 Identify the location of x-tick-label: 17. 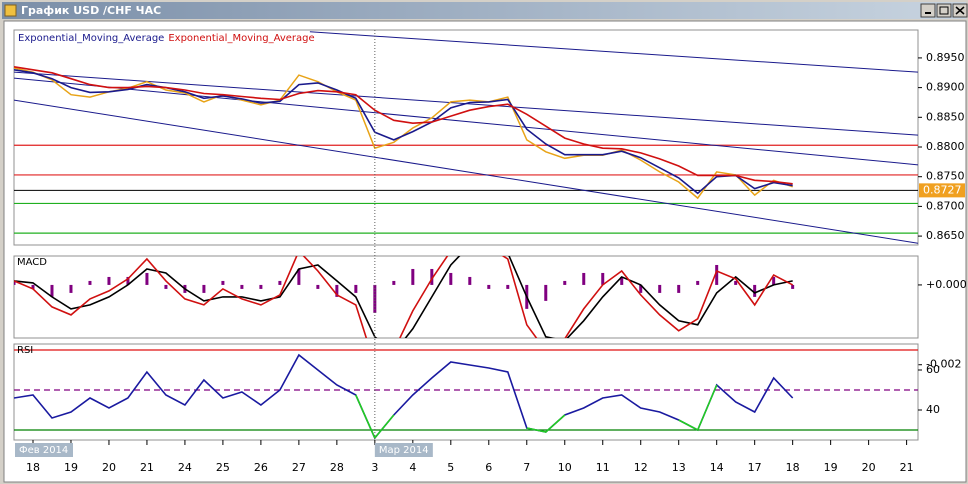
(755, 467).